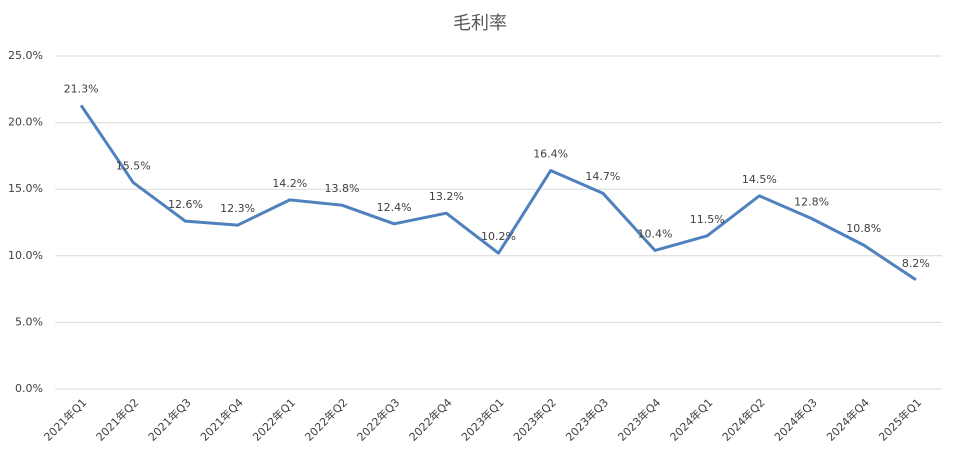 The width and height of the screenshot is (960, 462). Describe the element at coordinates (169, 419) in the screenshot. I see `x-tick-label: 2021年Q3` at that location.